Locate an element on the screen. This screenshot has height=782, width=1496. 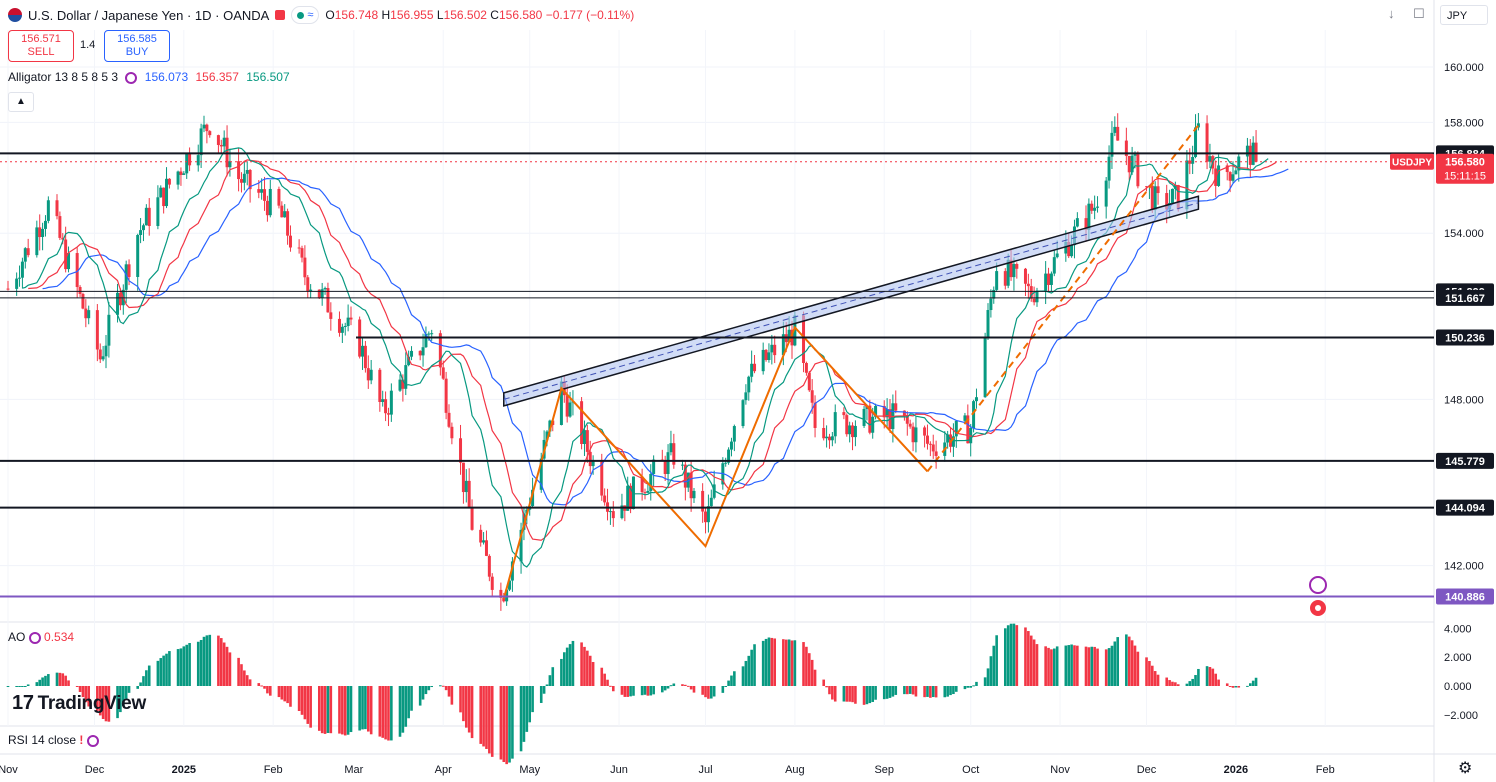
symbol-title: U.S. Dollar / Japanese Yen · 1D · OANDA is located at coordinates (149, 15).